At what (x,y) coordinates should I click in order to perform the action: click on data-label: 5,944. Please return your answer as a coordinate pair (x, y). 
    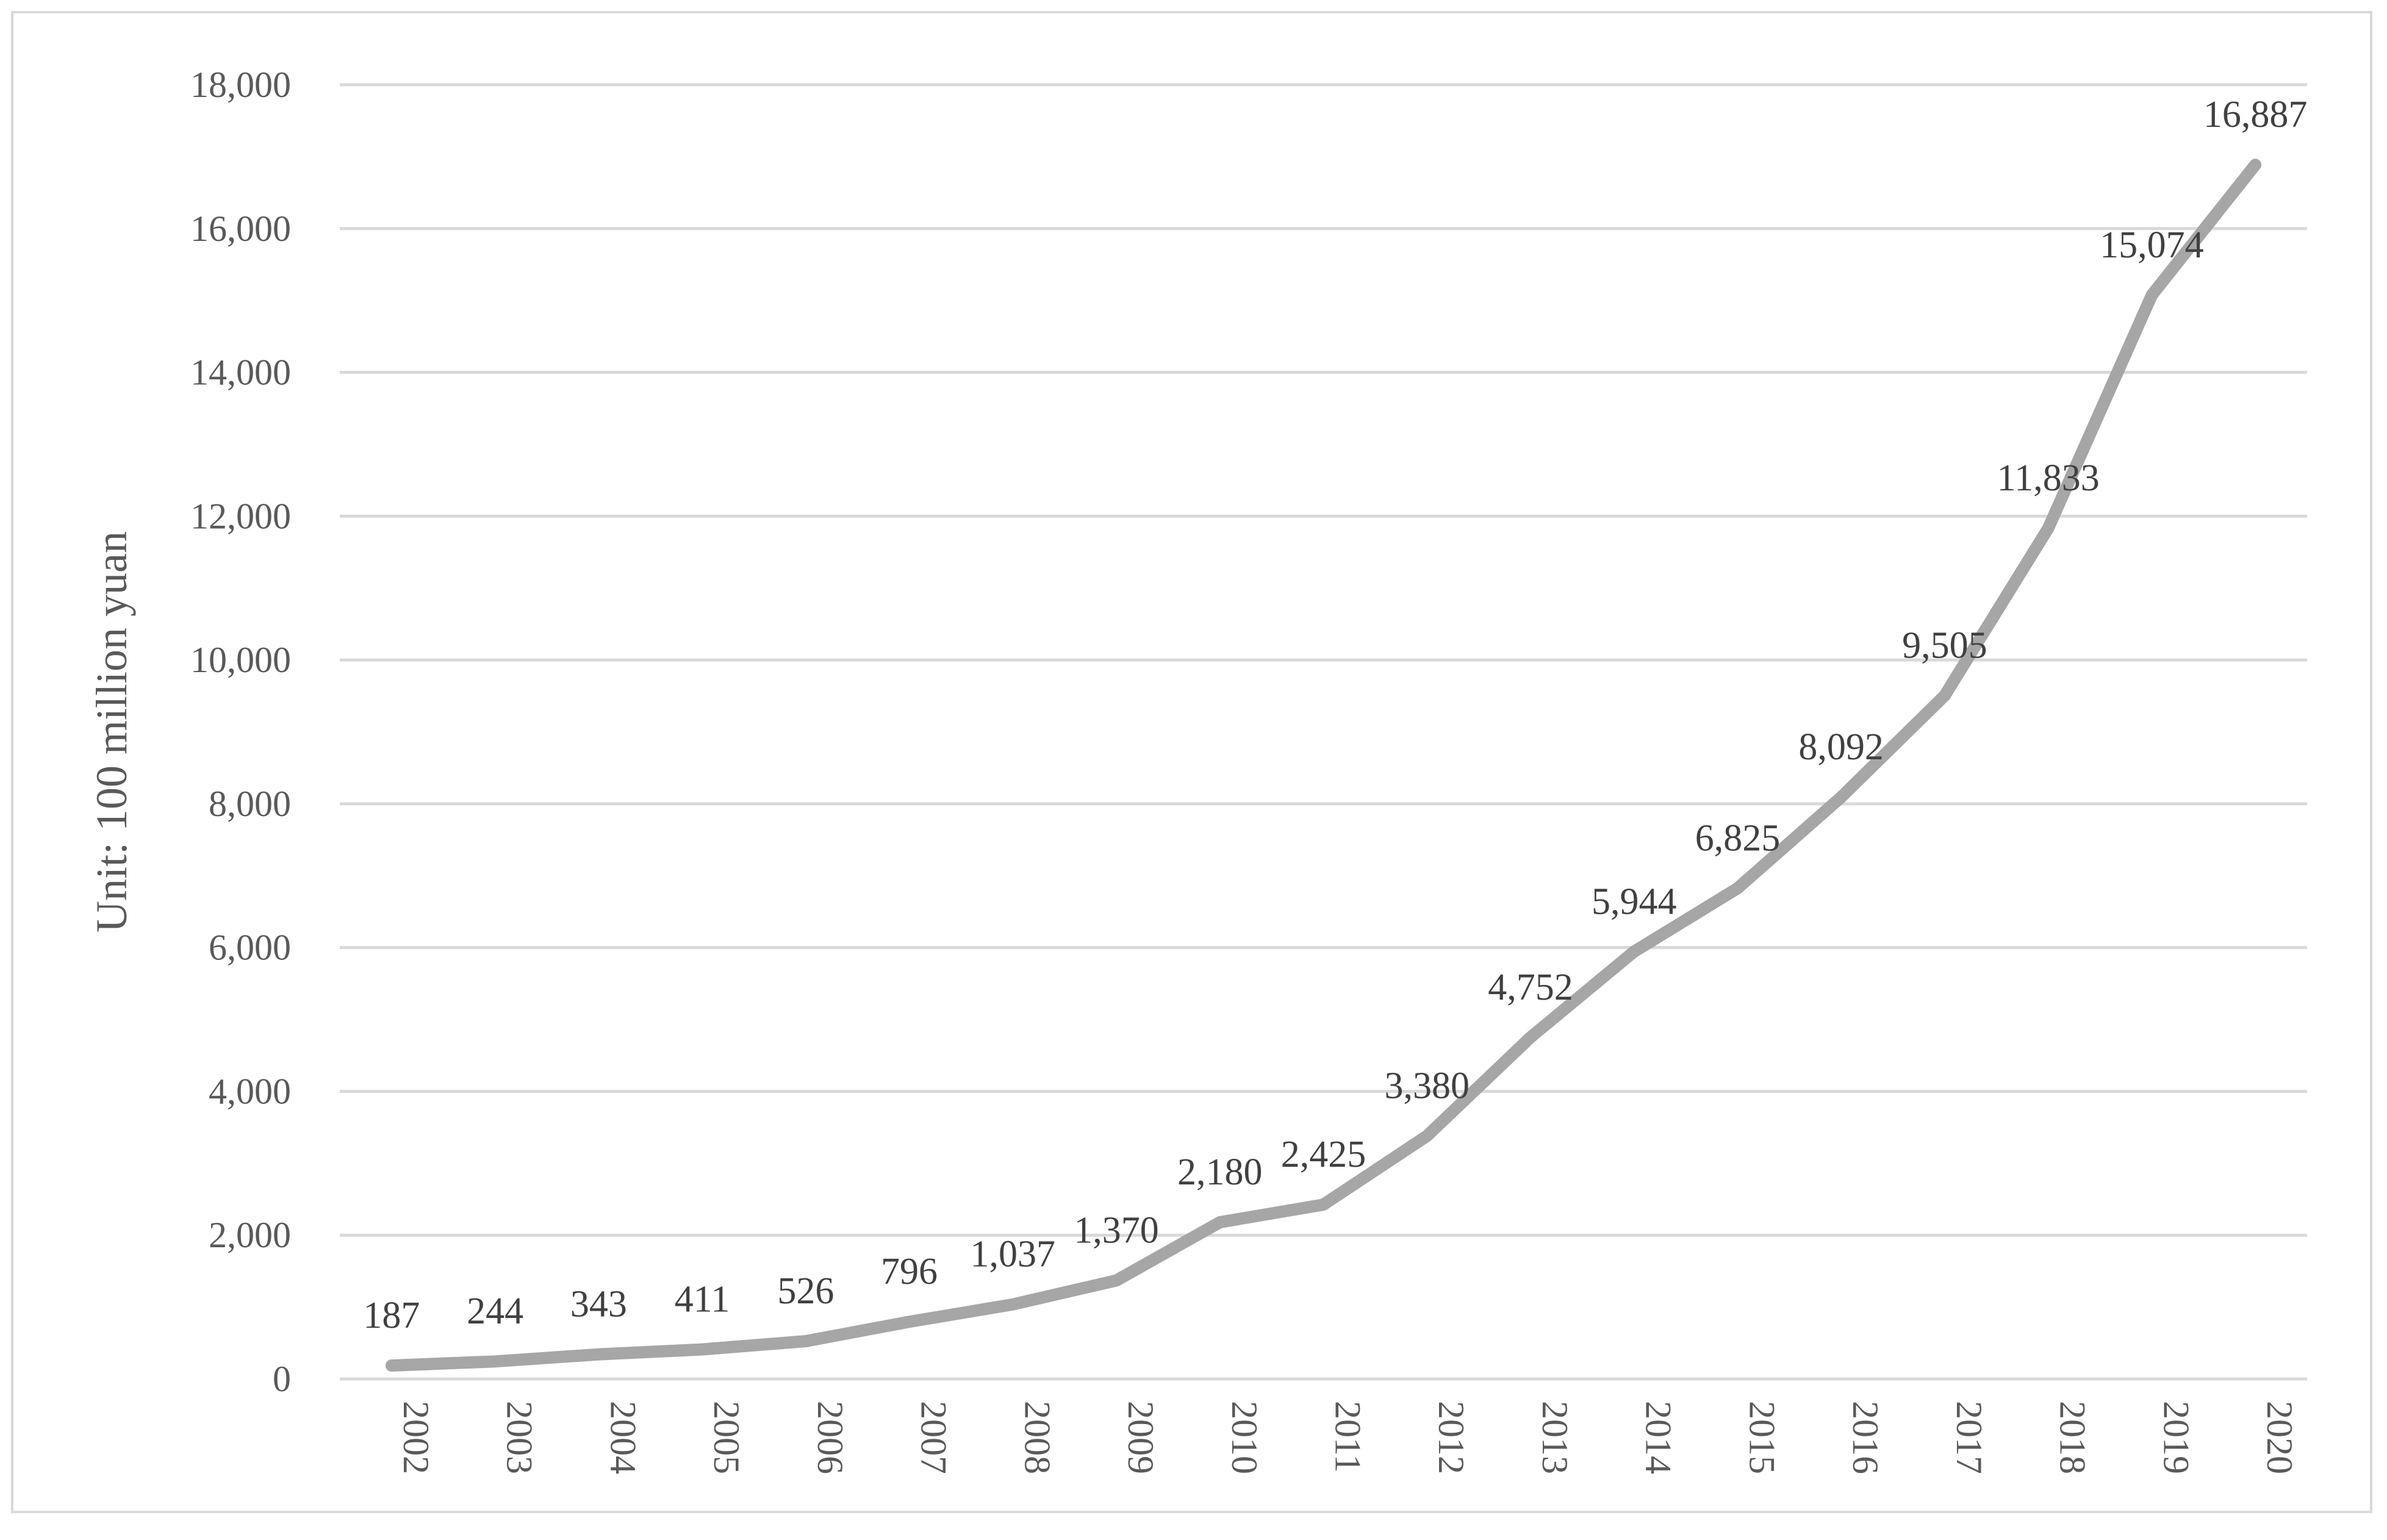
    Looking at the image, I should click on (1634, 901).